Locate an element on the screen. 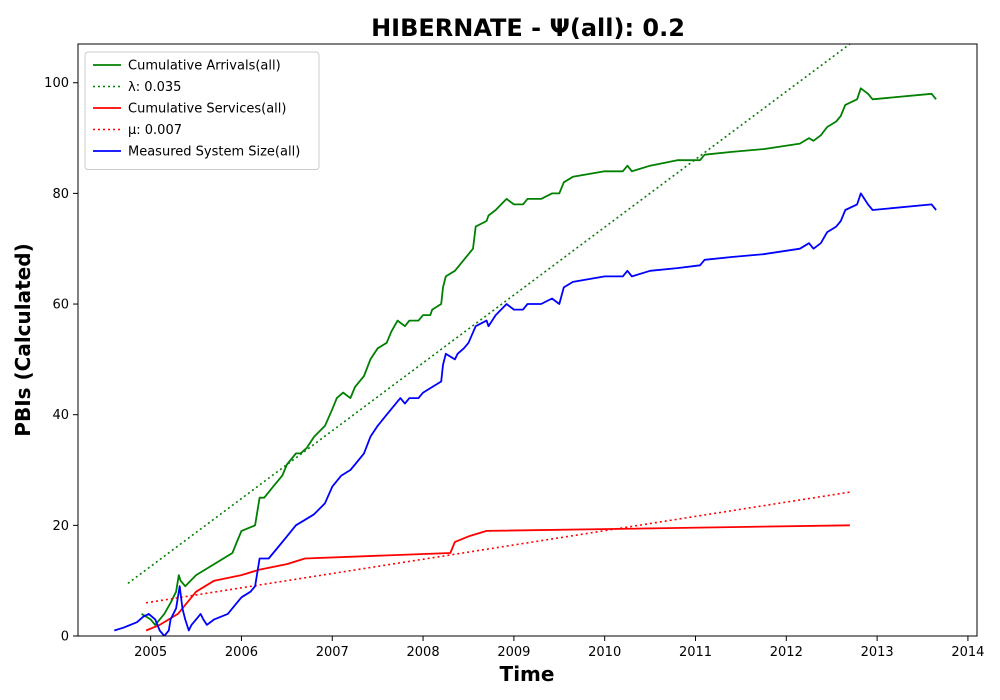 This screenshot has width=1000, height=700. x-tick-label: 2010 is located at coordinates (604, 652).